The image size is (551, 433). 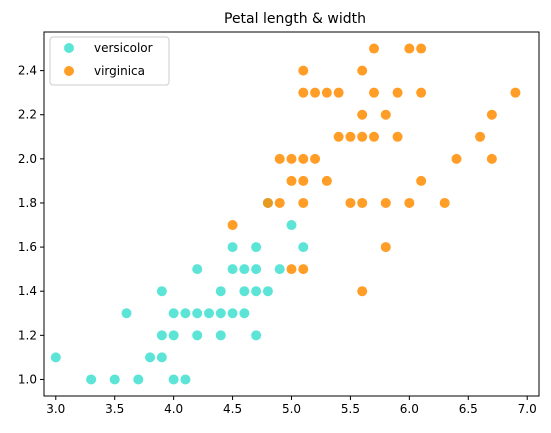 I want to click on y-tick-label: 2.0, so click(x=27, y=159).